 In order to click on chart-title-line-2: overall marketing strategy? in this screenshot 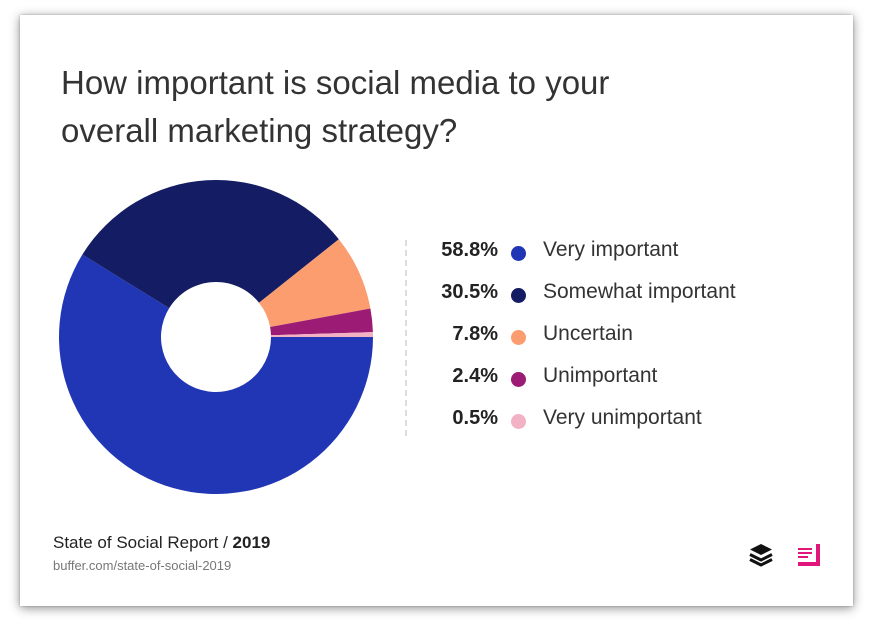, I will do `click(259, 130)`.